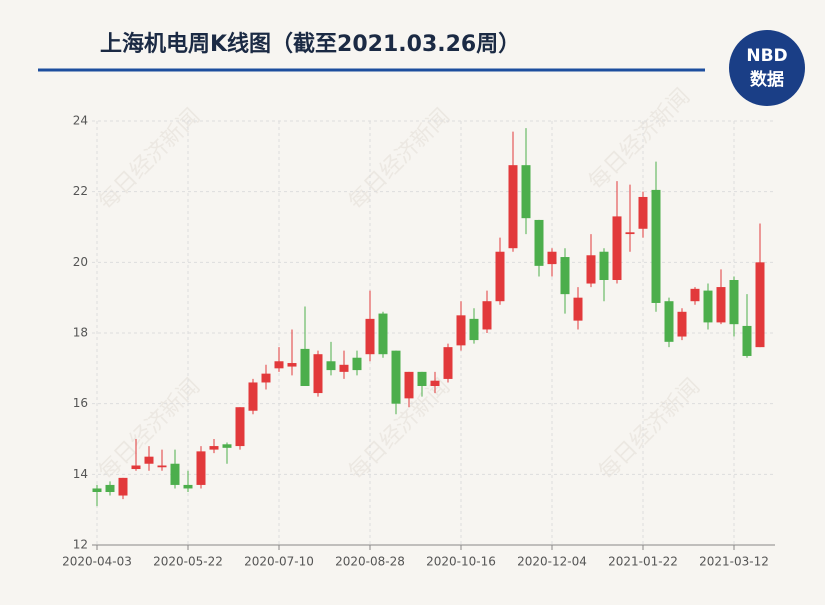 This screenshot has height=605, width=825. Describe the element at coordinates (279, 562) in the screenshot. I see `x-tick-label: 2020-07-10` at that location.